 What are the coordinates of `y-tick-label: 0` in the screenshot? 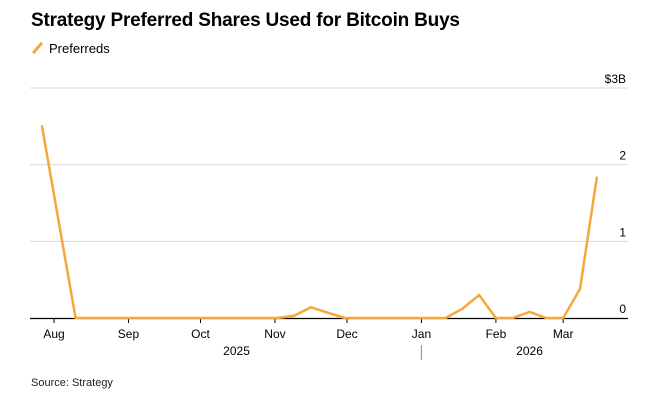 It's located at (622, 309).